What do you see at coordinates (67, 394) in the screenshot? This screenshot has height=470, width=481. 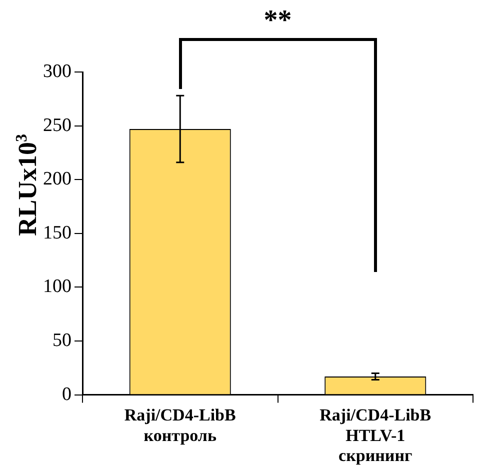 I see `y-tick-label: 0` at bounding box center [67, 394].